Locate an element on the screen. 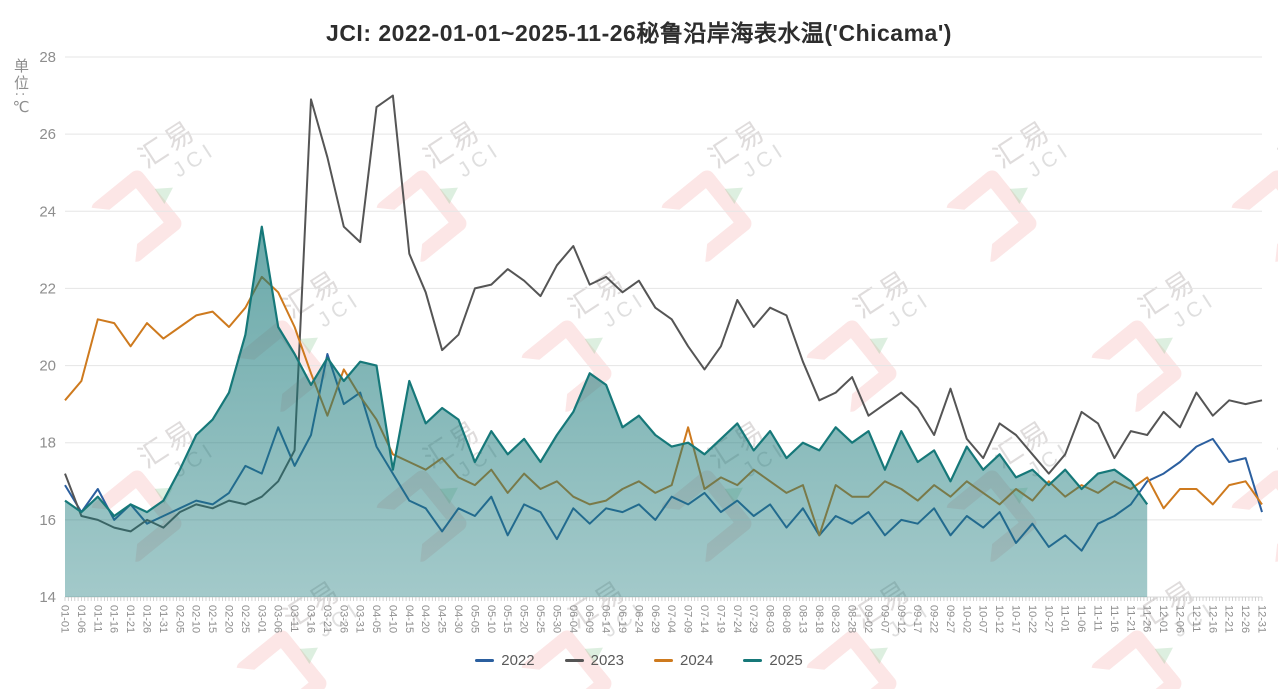 This screenshot has height=689, width=1278. x-tick-label: 01-06 is located at coordinates (81, 619).